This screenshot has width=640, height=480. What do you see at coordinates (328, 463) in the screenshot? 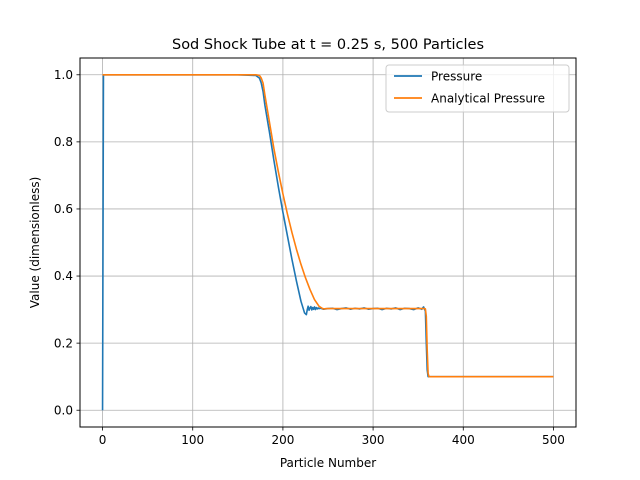
I see `x-axis-label: Particle Number` at bounding box center [328, 463].